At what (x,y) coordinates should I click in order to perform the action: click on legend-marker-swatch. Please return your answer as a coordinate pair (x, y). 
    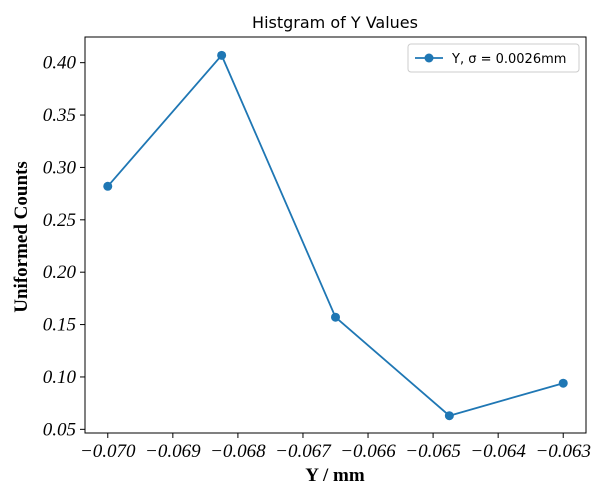
    Looking at the image, I should click on (429, 58).